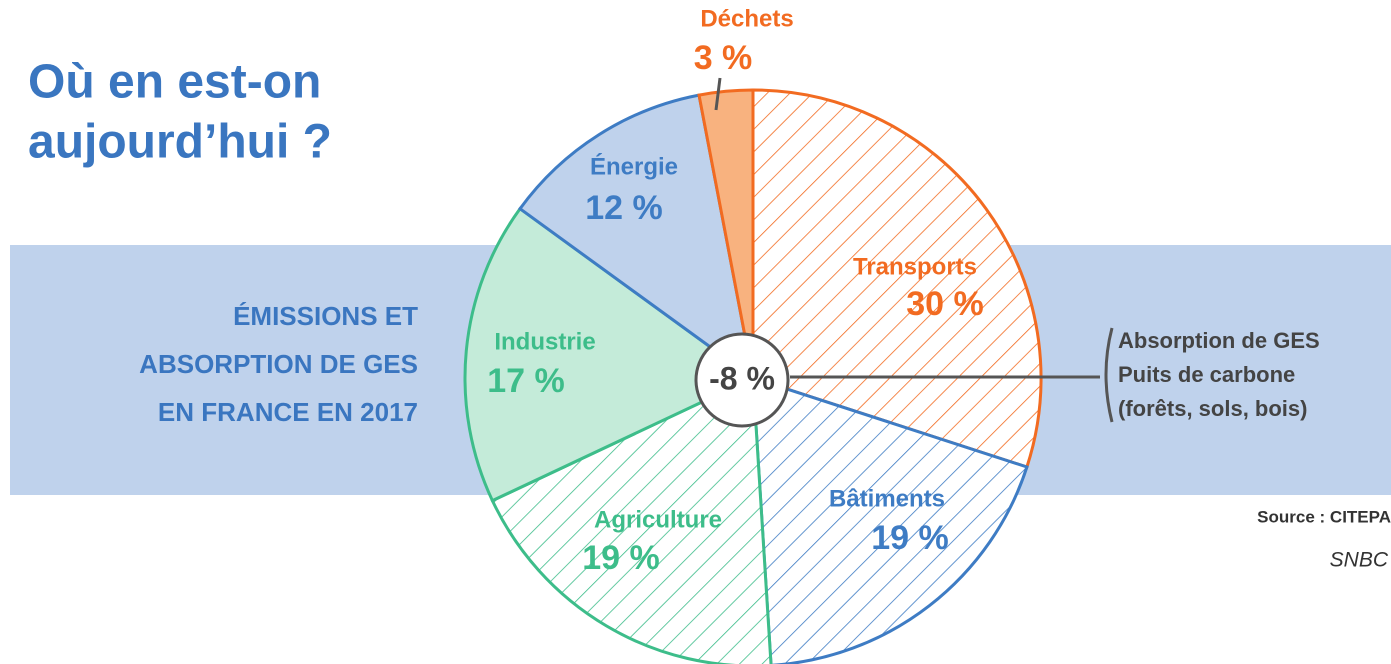 The width and height of the screenshot is (1391, 664). What do you see at coordinates (746, 18) in the screenshot?
I see `slice-label: Déchets` at bounding box center [746, 18].